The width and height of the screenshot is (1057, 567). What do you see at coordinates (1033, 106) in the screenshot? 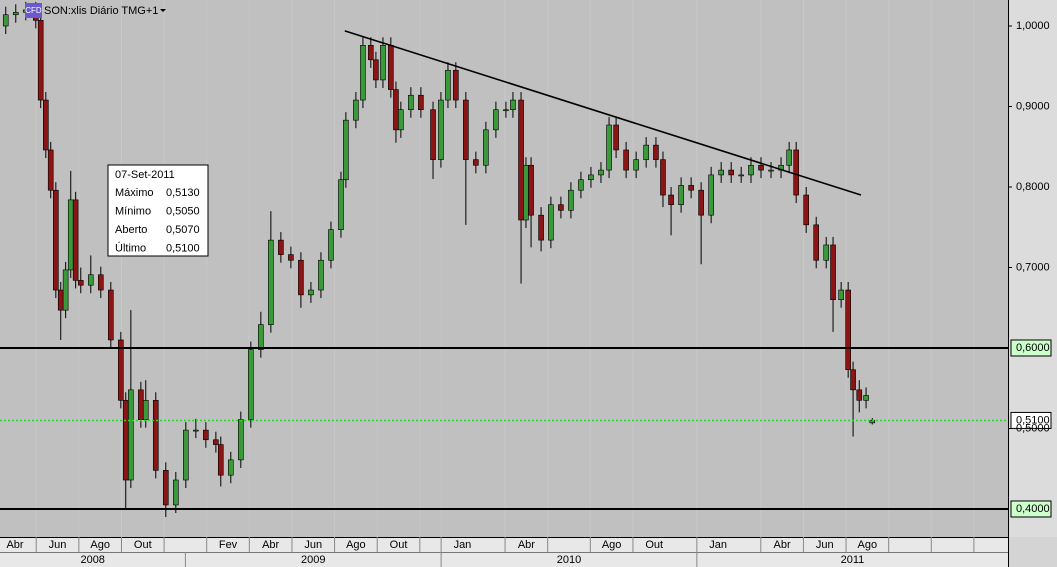
I see `y-tick-label: 0,9000` at bounding box center [1033, 106].